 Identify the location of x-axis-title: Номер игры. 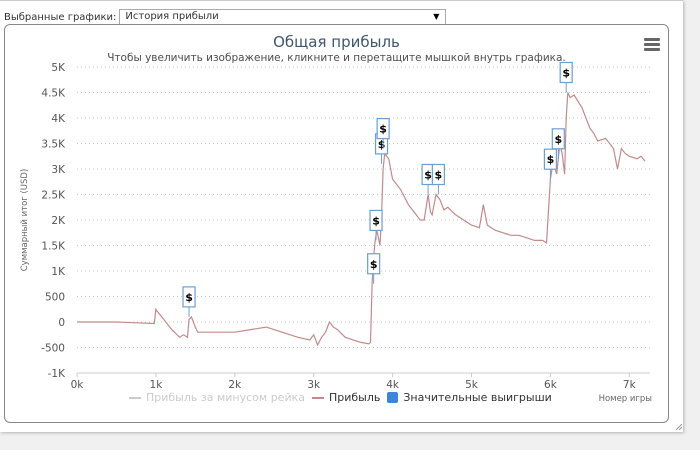
(625, 399).